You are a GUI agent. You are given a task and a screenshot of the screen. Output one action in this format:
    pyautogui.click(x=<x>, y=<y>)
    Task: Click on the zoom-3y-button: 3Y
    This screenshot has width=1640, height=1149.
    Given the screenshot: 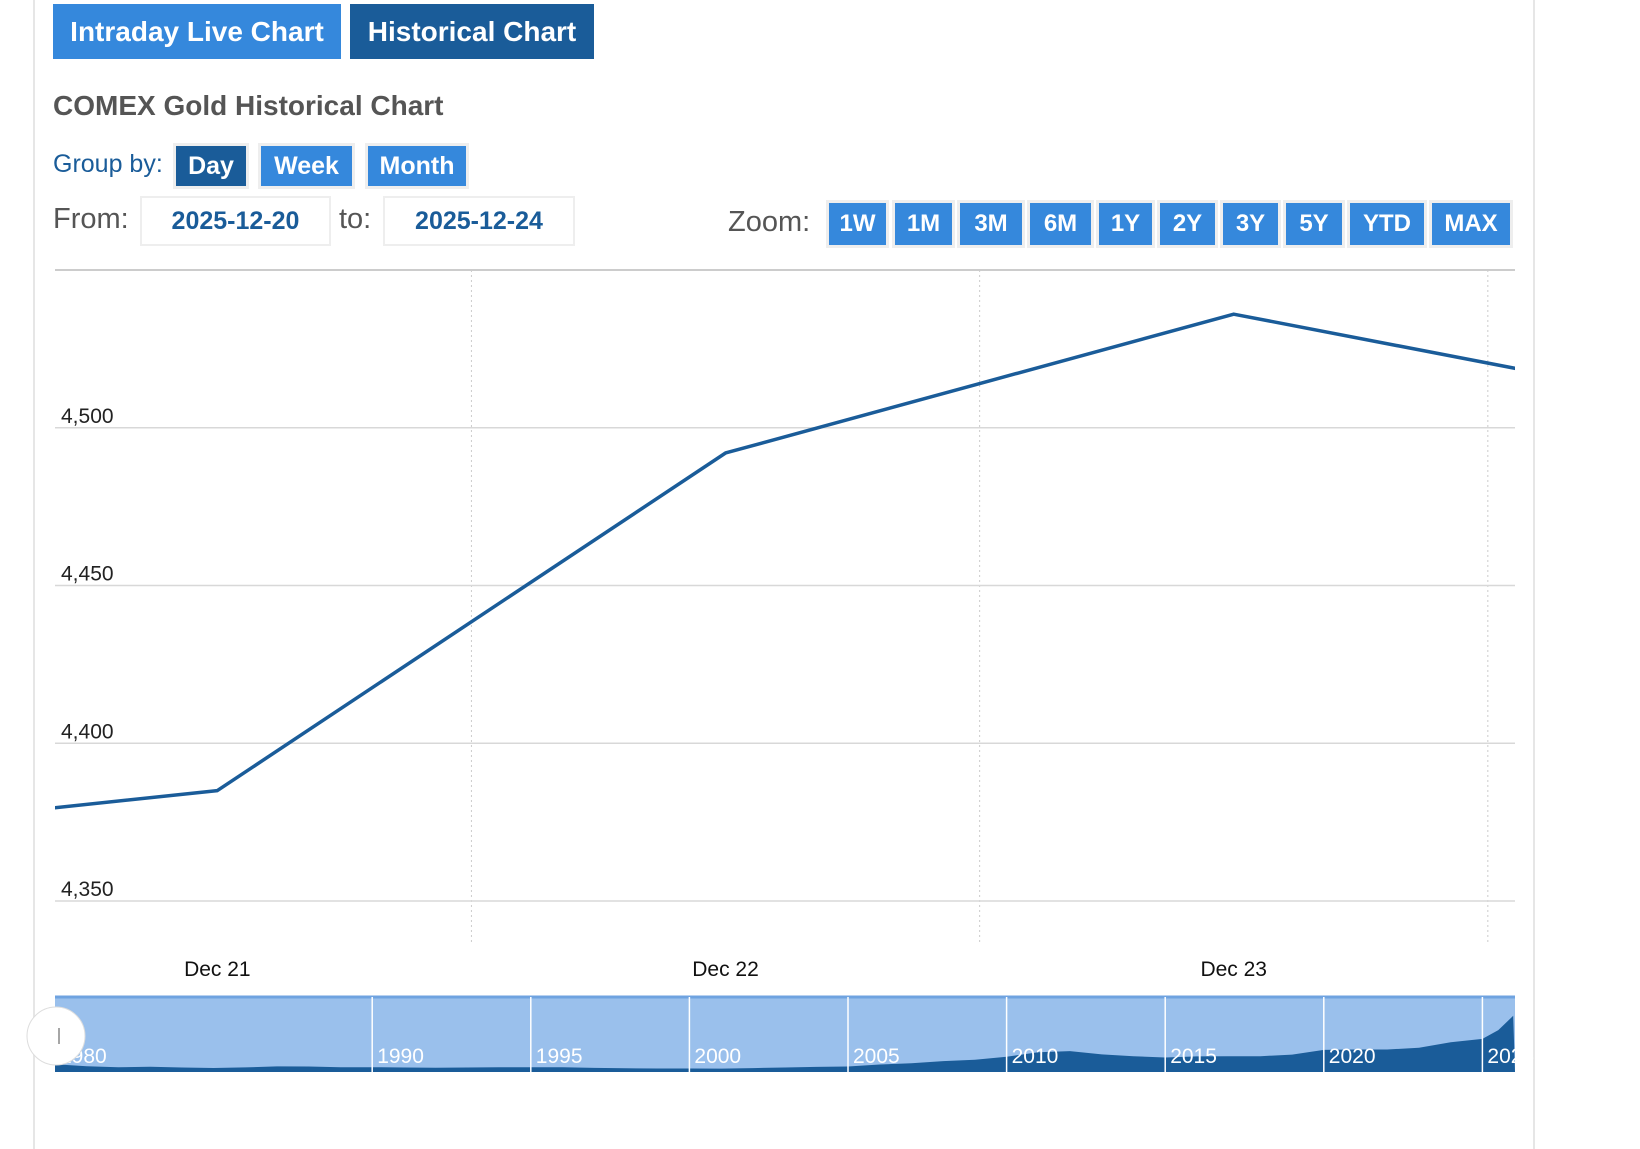 What is the action you would take?
    pyautogui.click(x=1250, y=224)
    